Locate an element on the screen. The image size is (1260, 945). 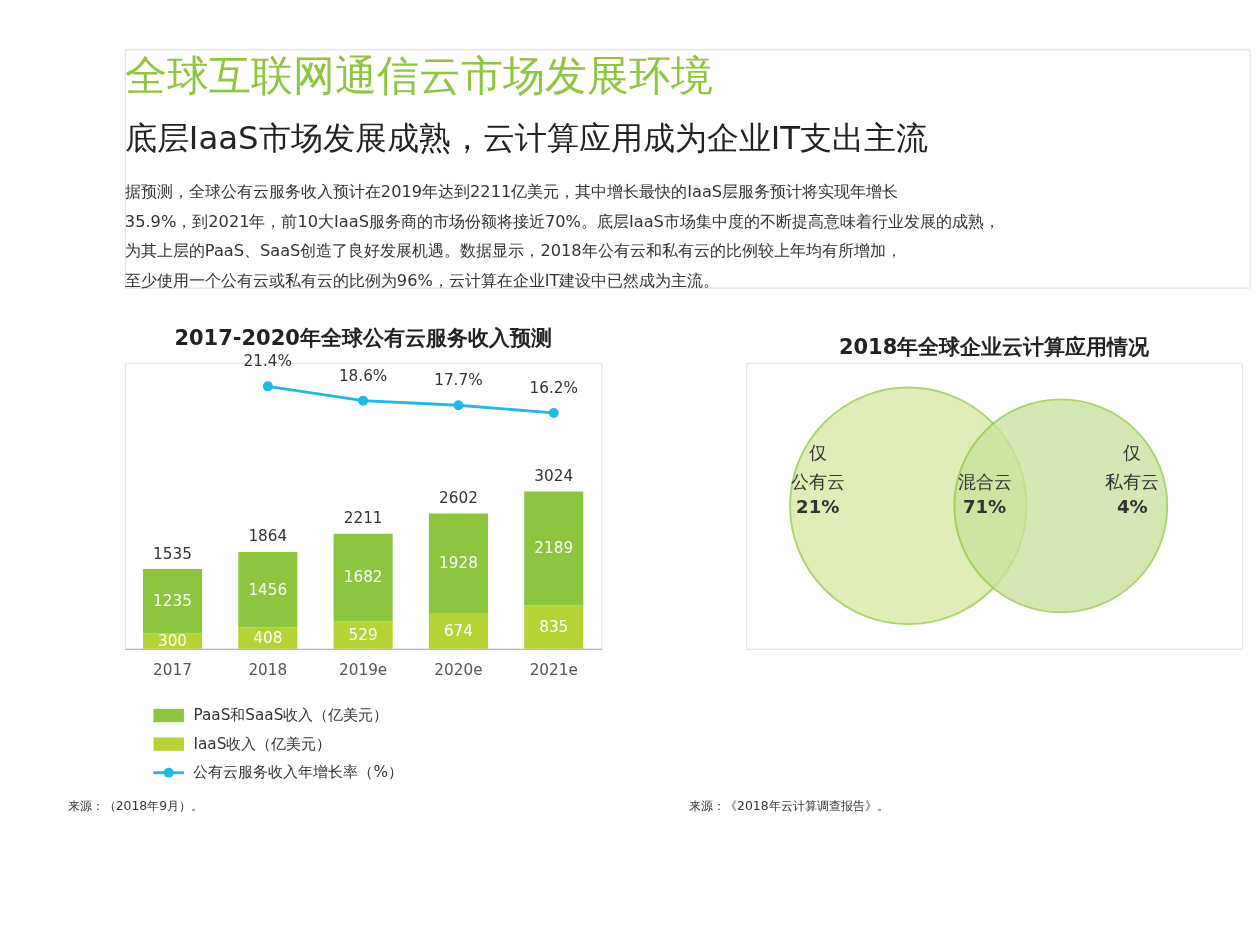
data-label: 674 is located at coordinates (458, 631).